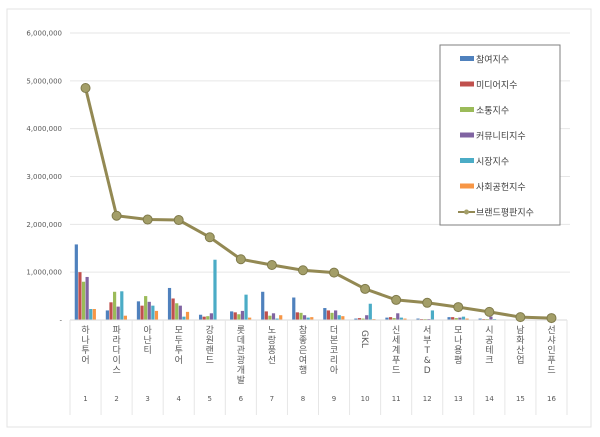 This screenshot has width=600, height=437. What do you see at coordinates (85, 399) in the screenshot?
I see `x-rank-label: 1` at bounding box center [85, 399].